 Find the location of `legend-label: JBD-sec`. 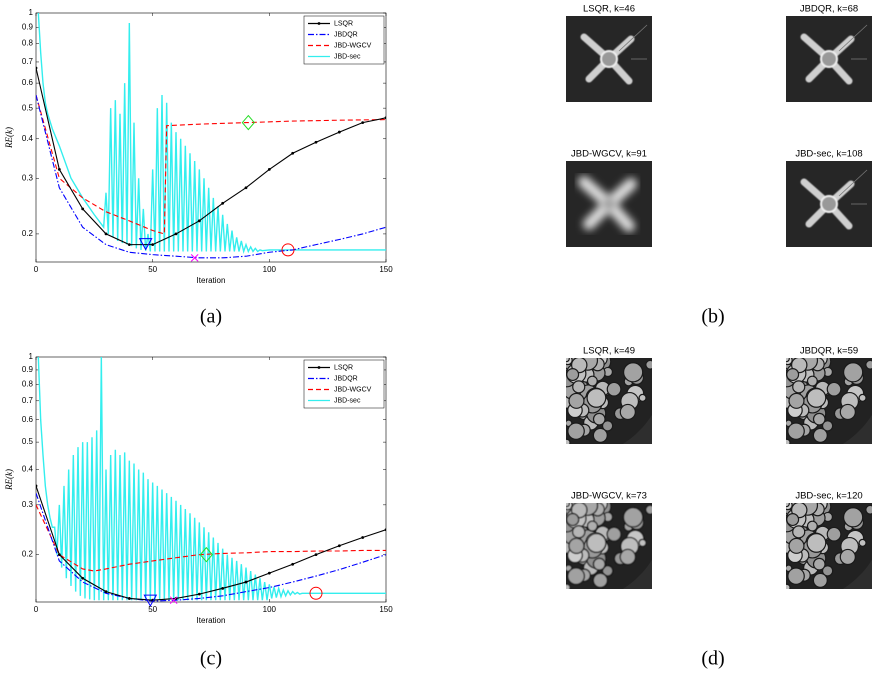

legend-label: JBD-sec is located at coordinates (347, 400).